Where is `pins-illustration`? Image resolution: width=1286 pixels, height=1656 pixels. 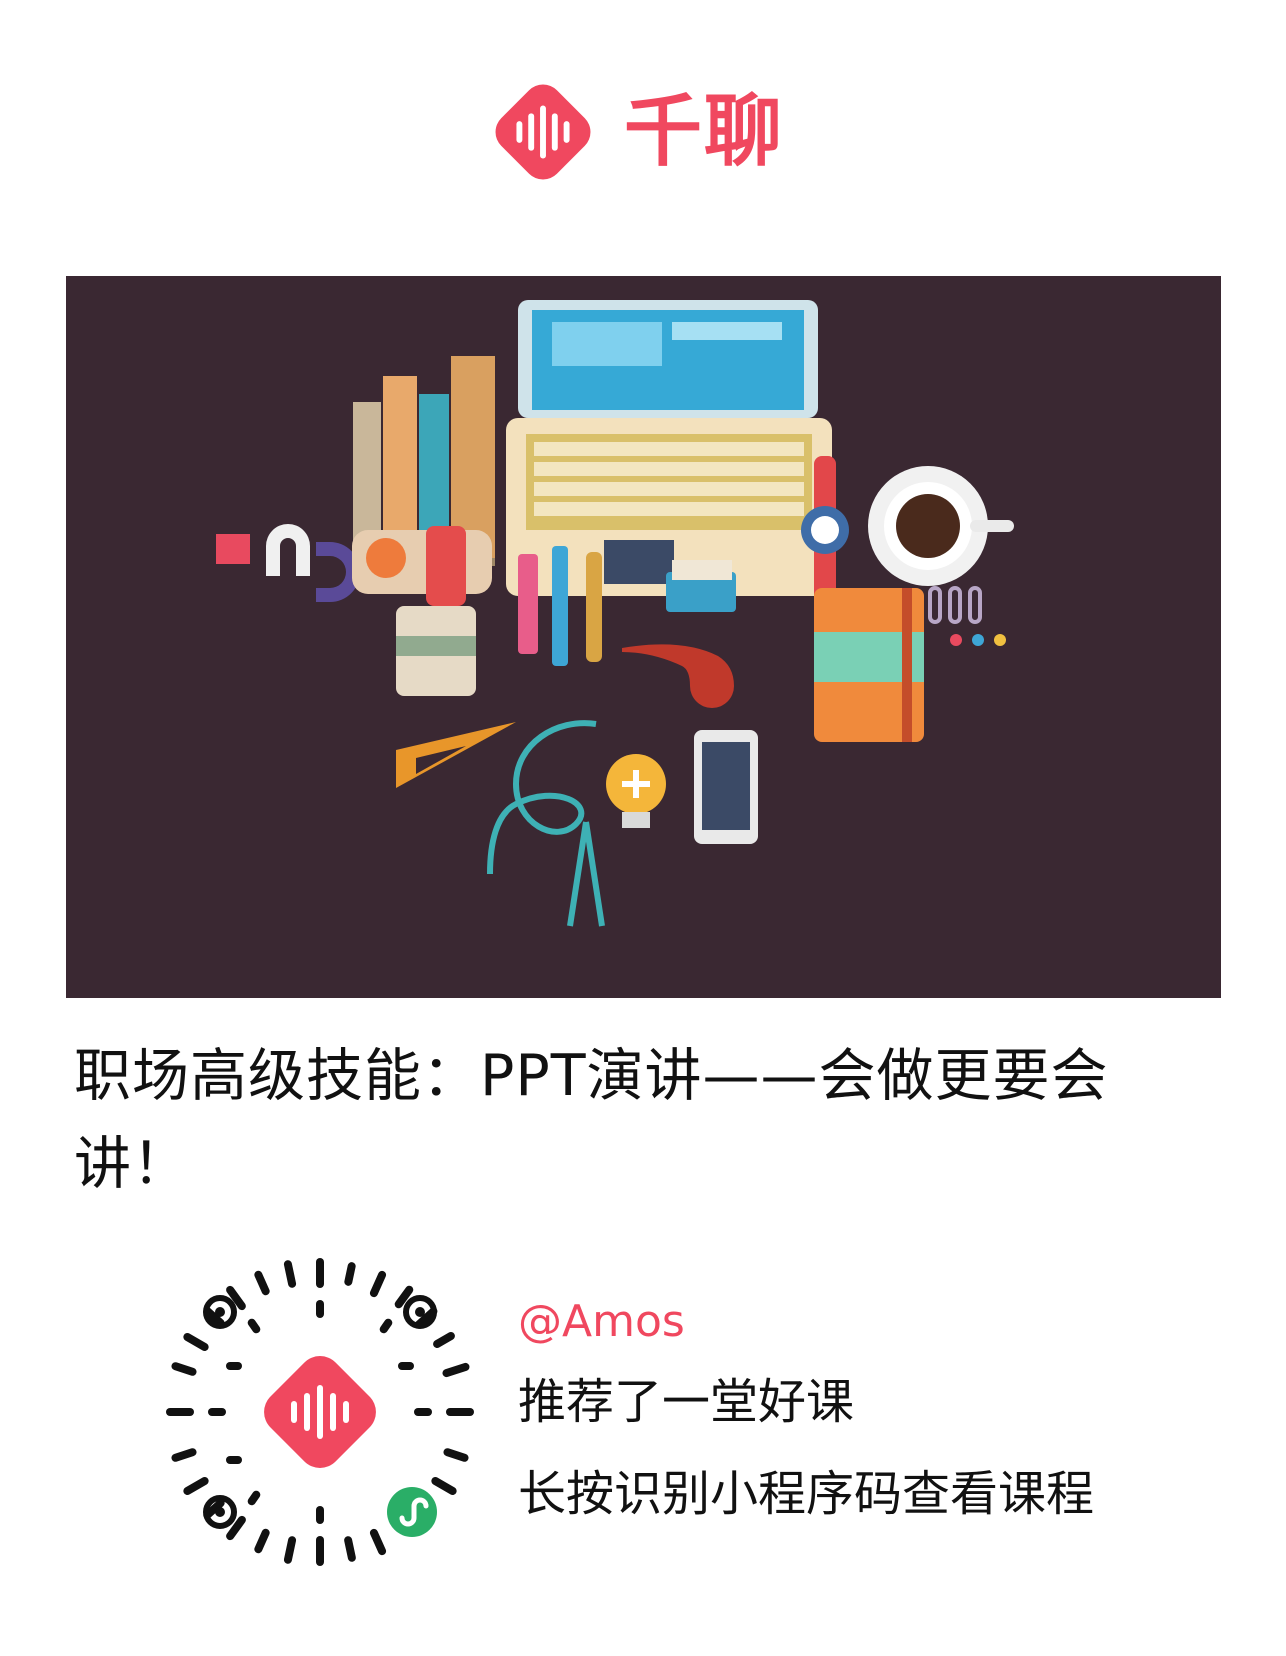
pins-illustration is located at coordinates (978, 640).